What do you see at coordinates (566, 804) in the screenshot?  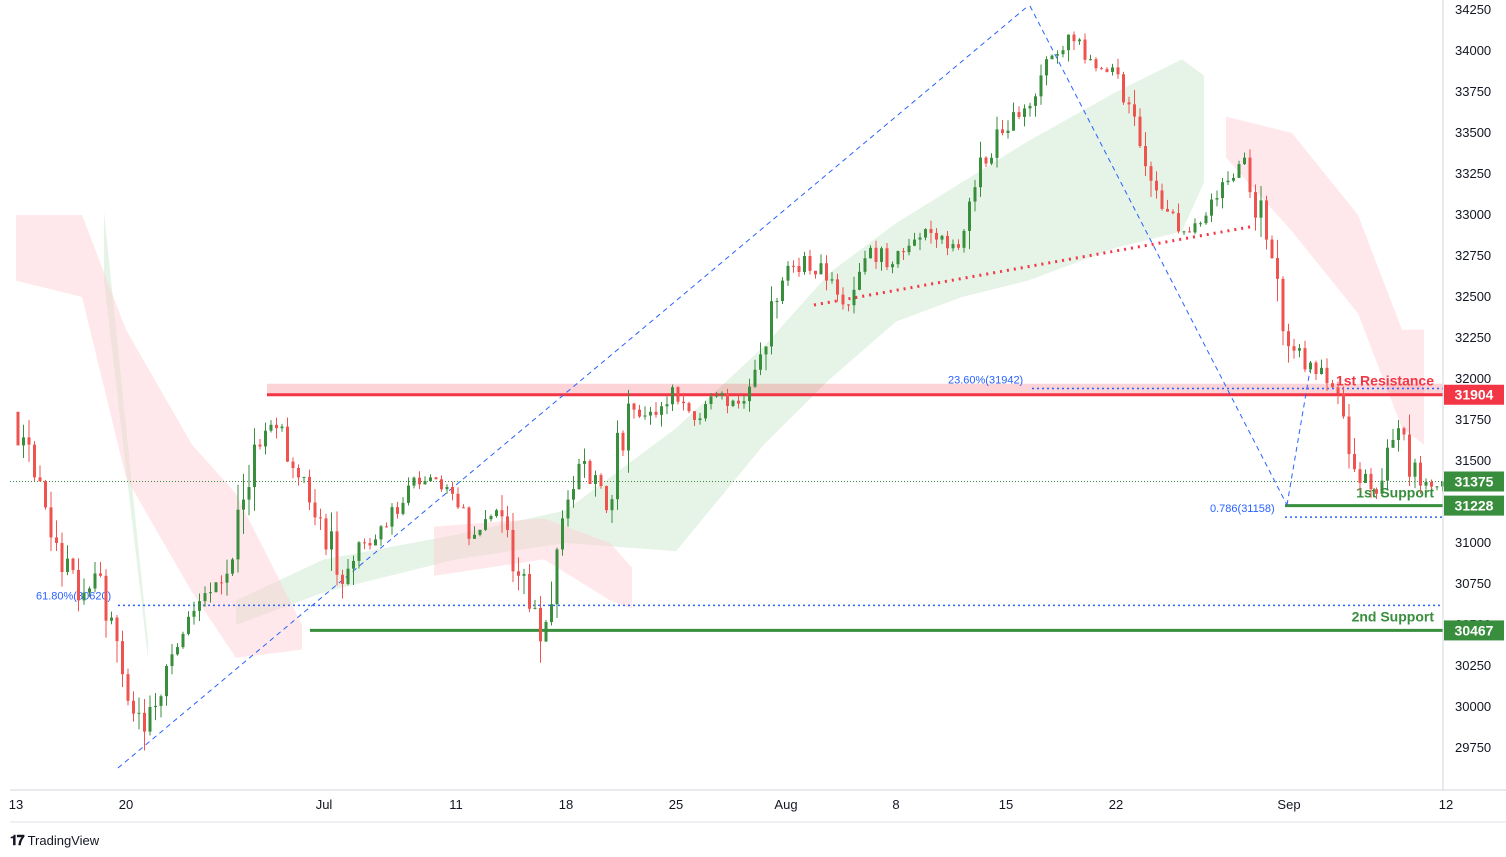 I see `x-tick-label: 18` at bounding box center [566, 804].